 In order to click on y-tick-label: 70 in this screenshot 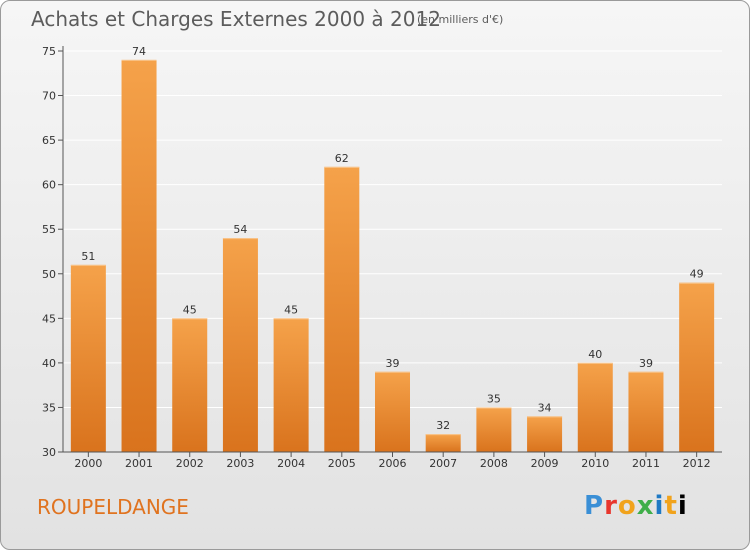, I will do `click(49, 96)`.